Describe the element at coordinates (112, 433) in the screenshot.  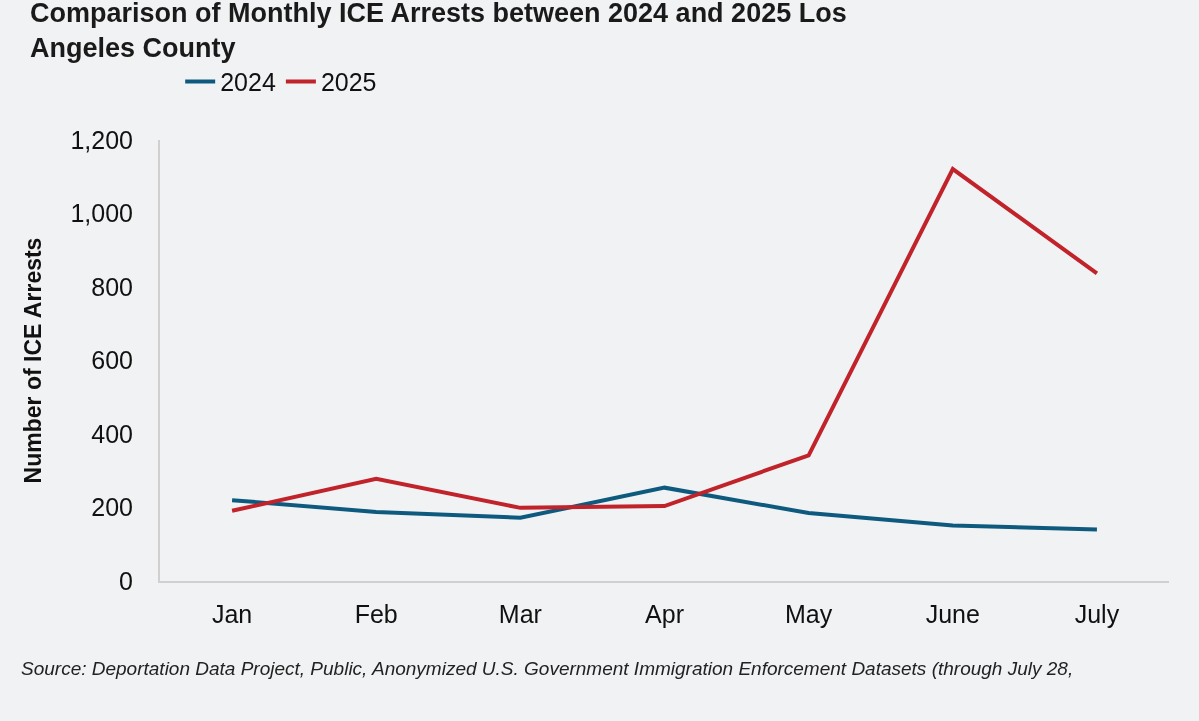
I see `y-tick-label: 400` at that location.